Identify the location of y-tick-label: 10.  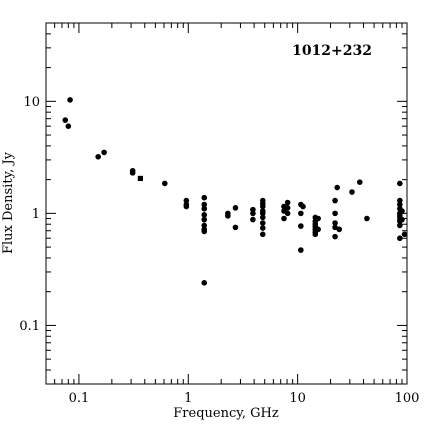
(31, 102).